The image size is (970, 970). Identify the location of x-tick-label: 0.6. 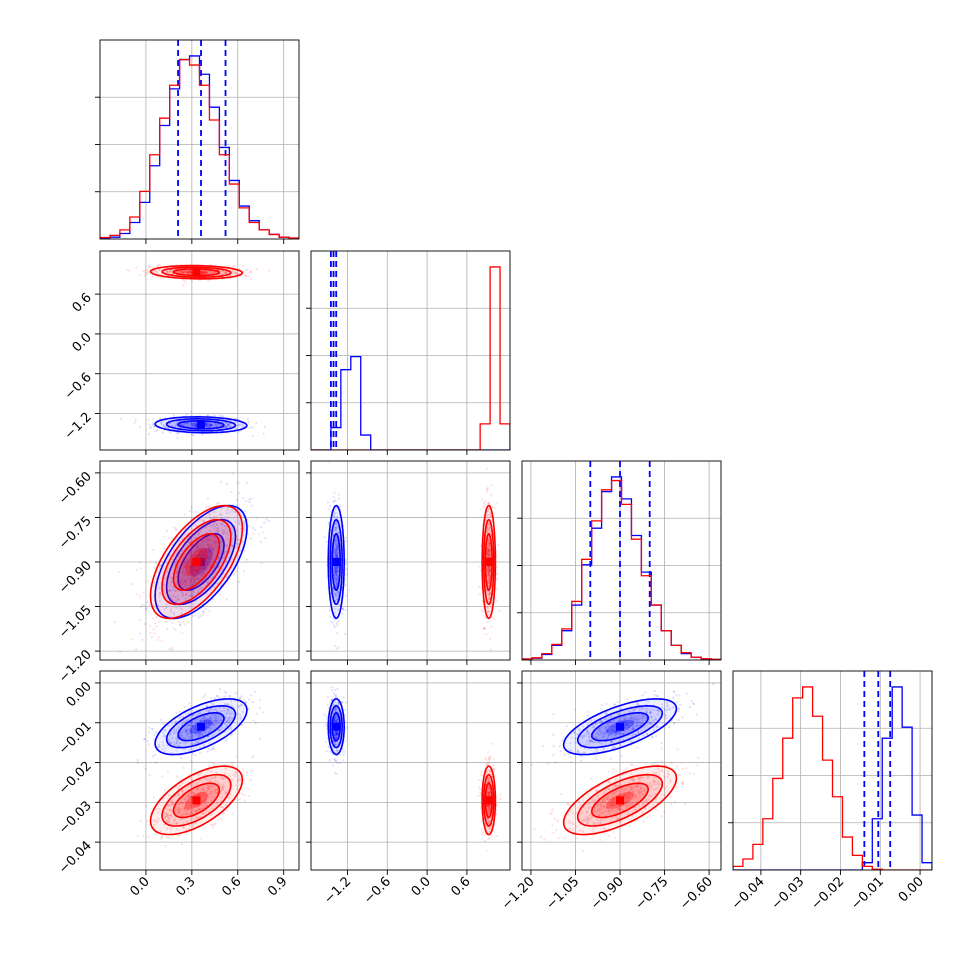
(231, 886).